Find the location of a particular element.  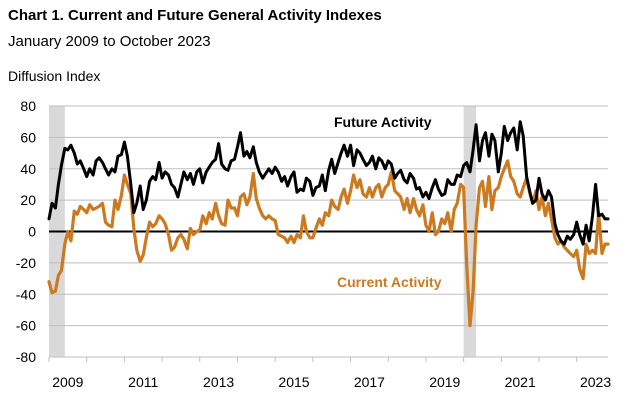

x-tick-label: 2013 is located at coordinates (218, 382).